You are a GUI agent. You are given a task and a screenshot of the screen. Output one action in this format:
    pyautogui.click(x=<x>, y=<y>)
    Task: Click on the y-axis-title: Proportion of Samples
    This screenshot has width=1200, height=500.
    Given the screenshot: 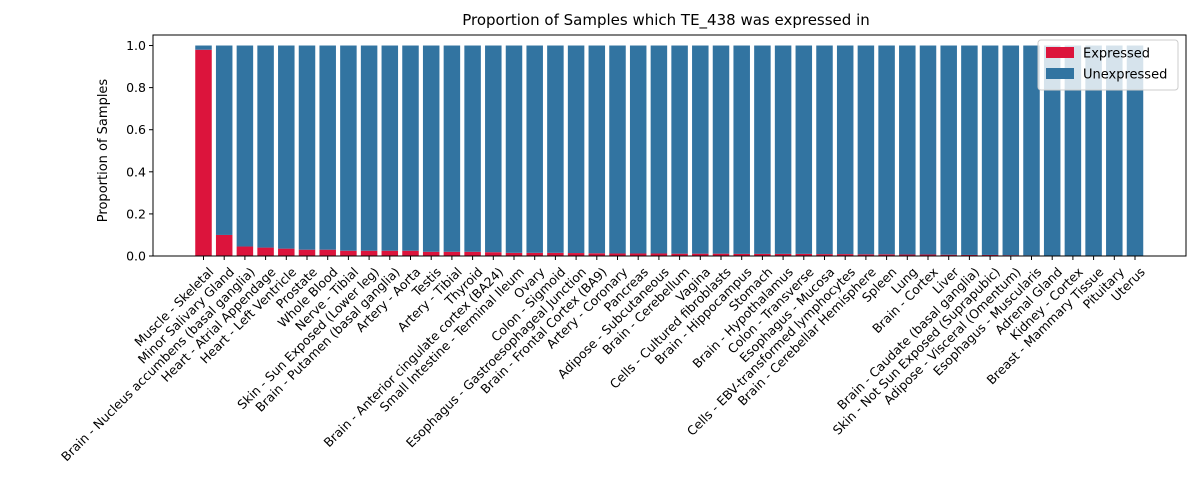 What is the action you would take?
    pyautogui.click(x=103, y=151)
    